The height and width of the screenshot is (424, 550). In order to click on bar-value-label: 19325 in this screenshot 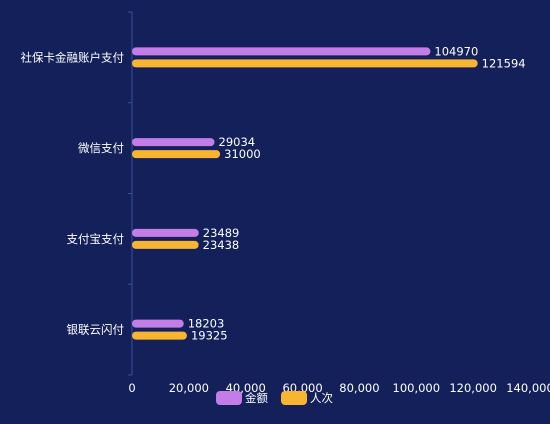, I will do `click(209, 336)`.